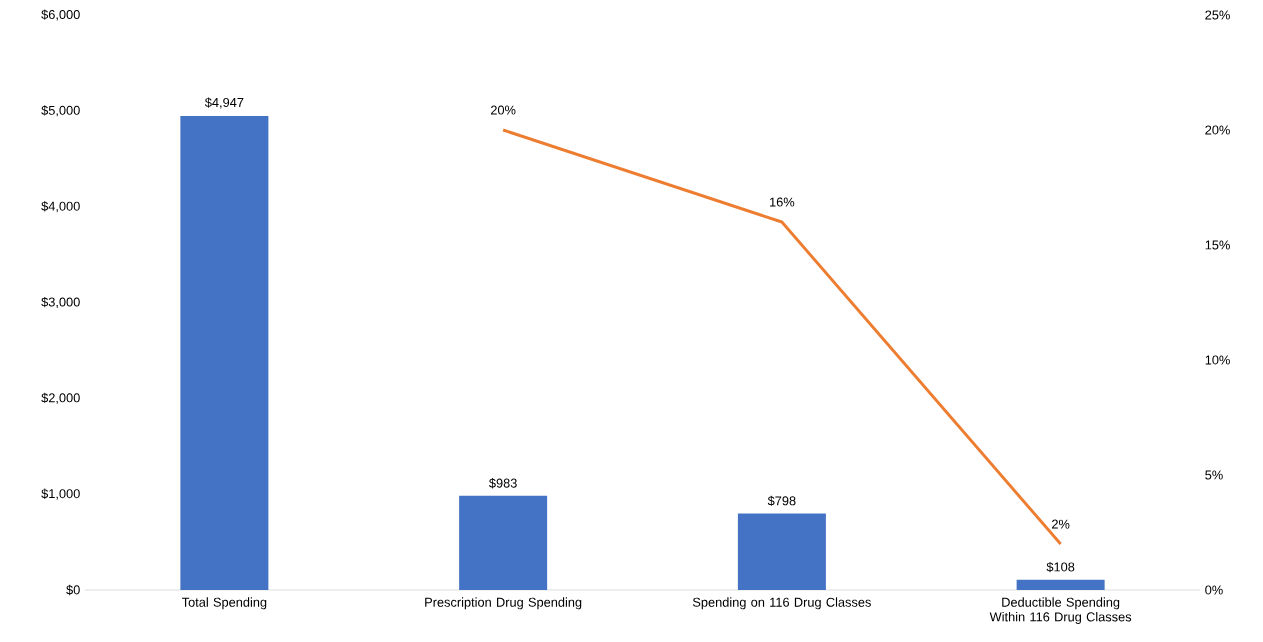 This screenshot has height=642, width=1263. Describe the element at coordinates (1217, 245) in the screenshot. I see `y2-tick-label: 15%` at that location.